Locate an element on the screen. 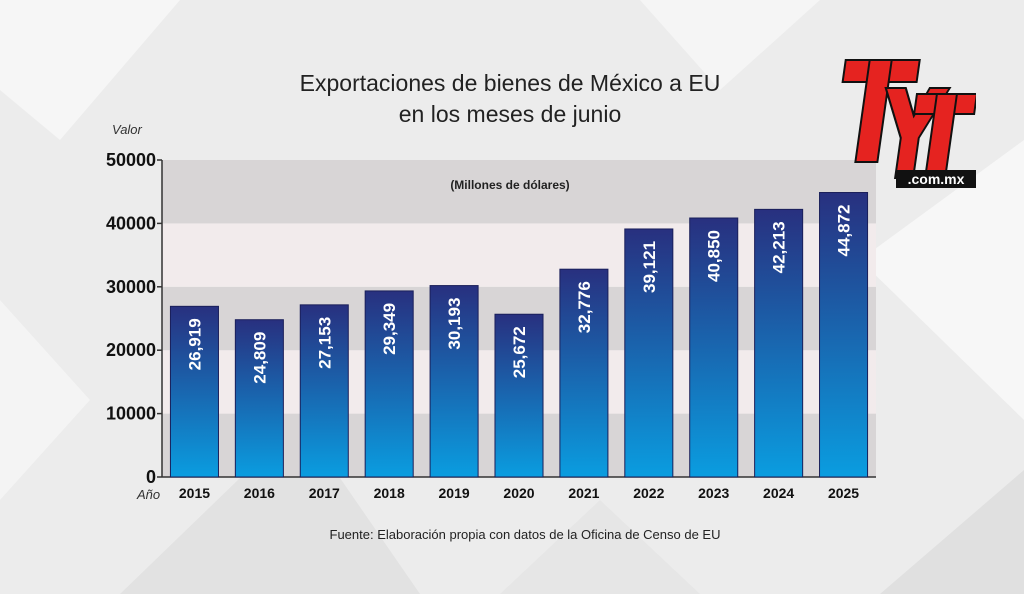  bar-value-label: 25,672 is located at coordinates (519, 352).